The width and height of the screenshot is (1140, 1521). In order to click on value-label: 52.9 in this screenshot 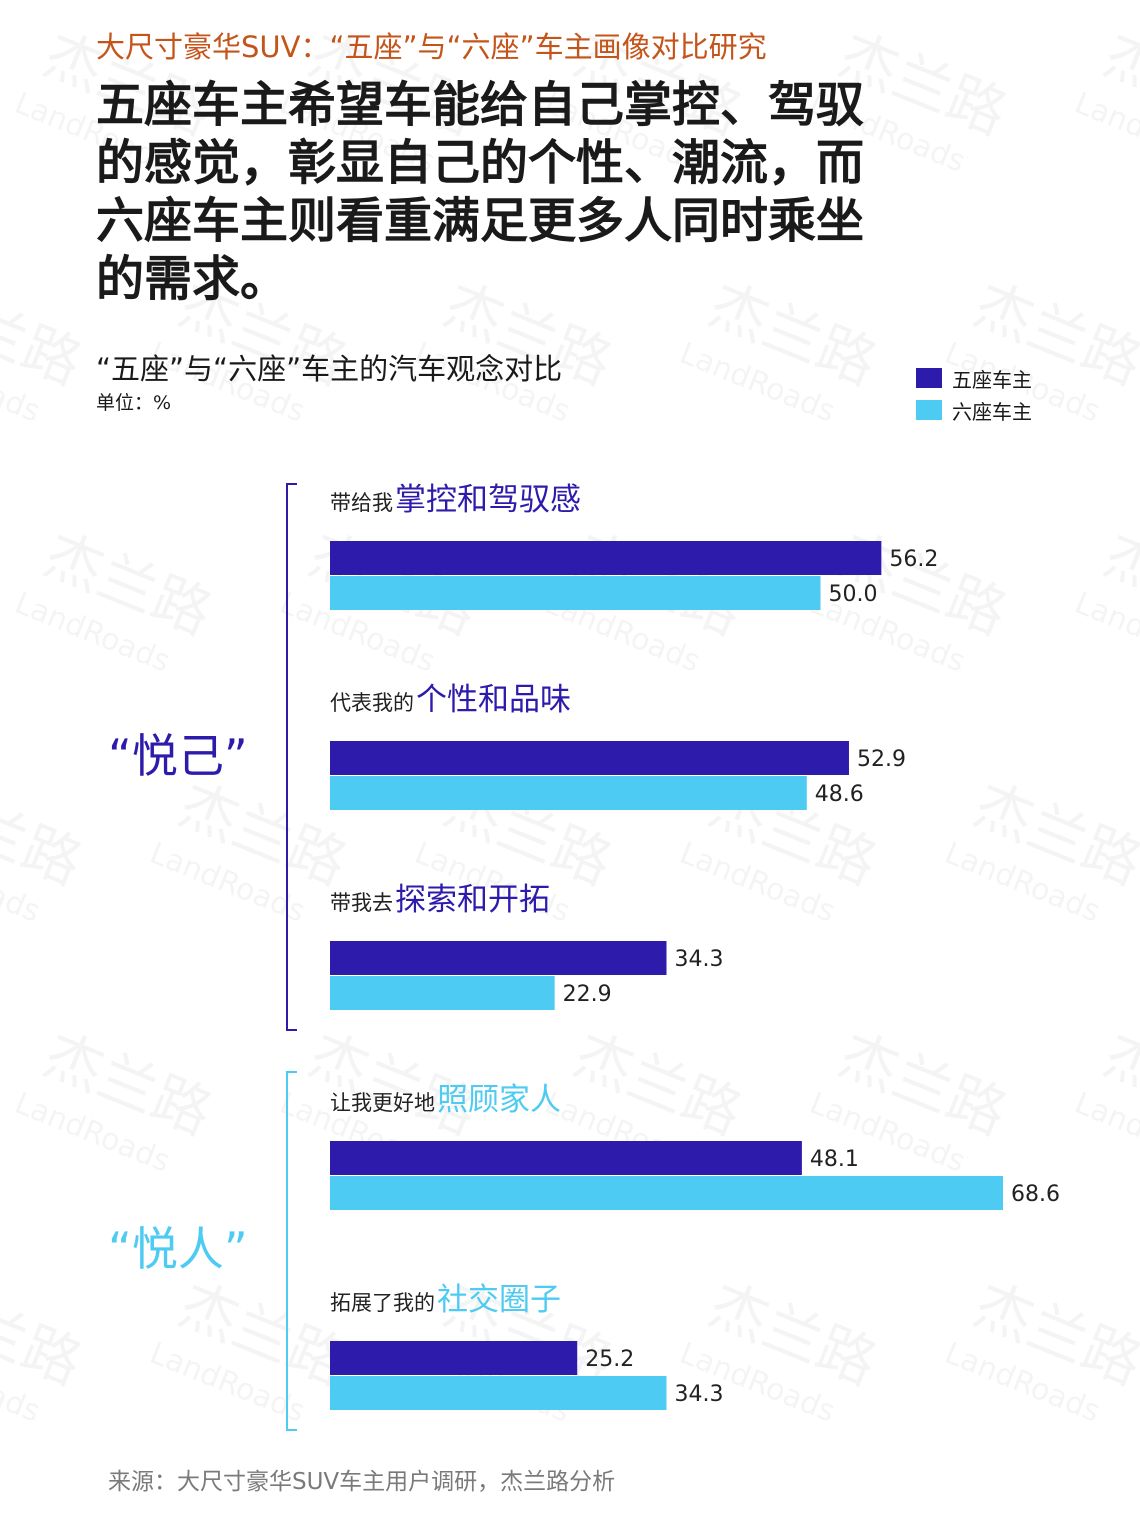, I will do `click(881, 759)`.